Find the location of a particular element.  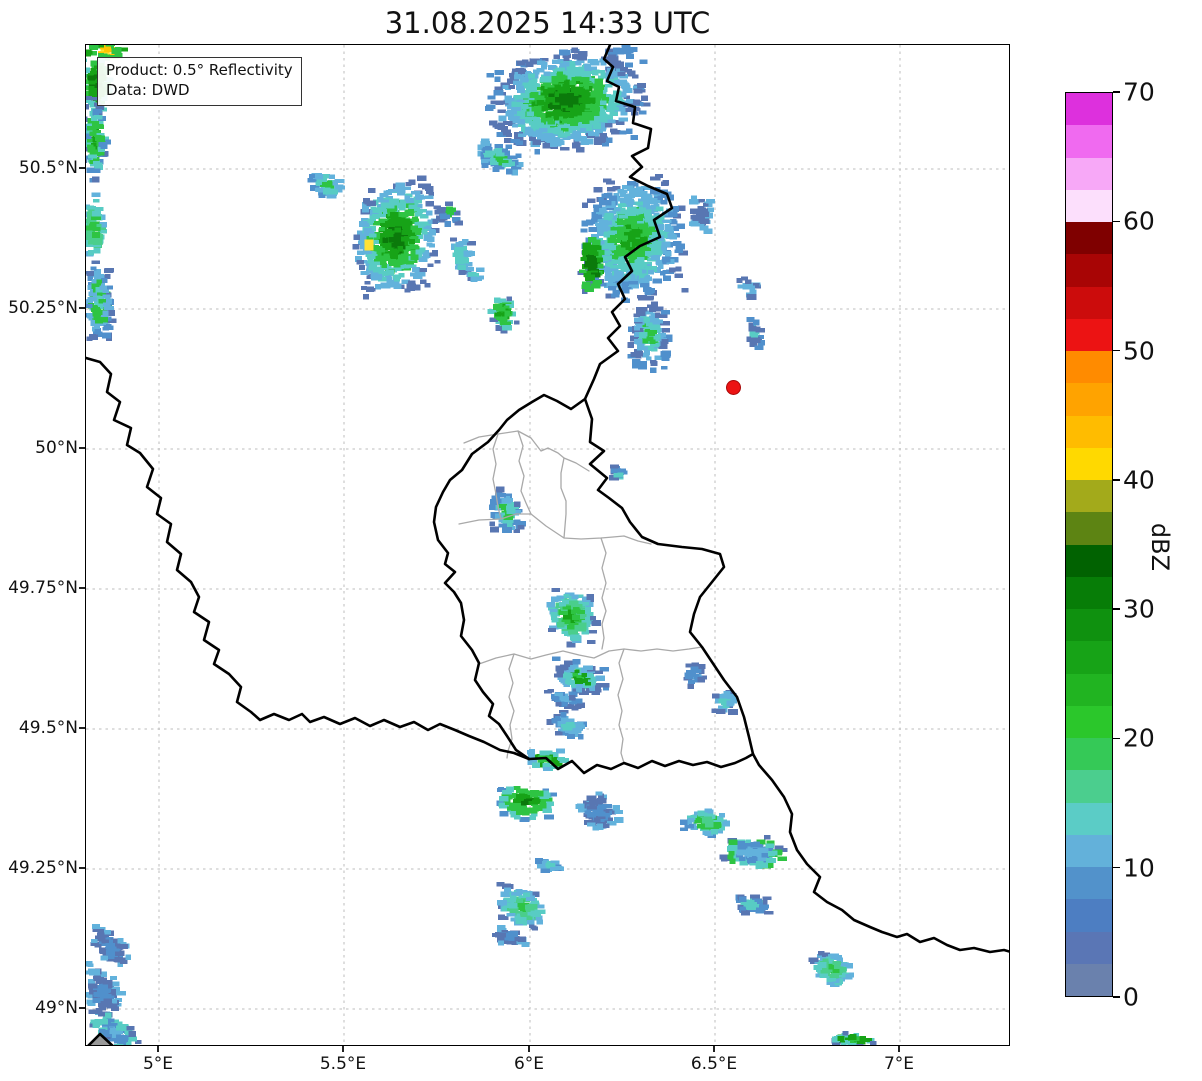

lat-tick-label: 50°N is located at coordinates (56, 448).